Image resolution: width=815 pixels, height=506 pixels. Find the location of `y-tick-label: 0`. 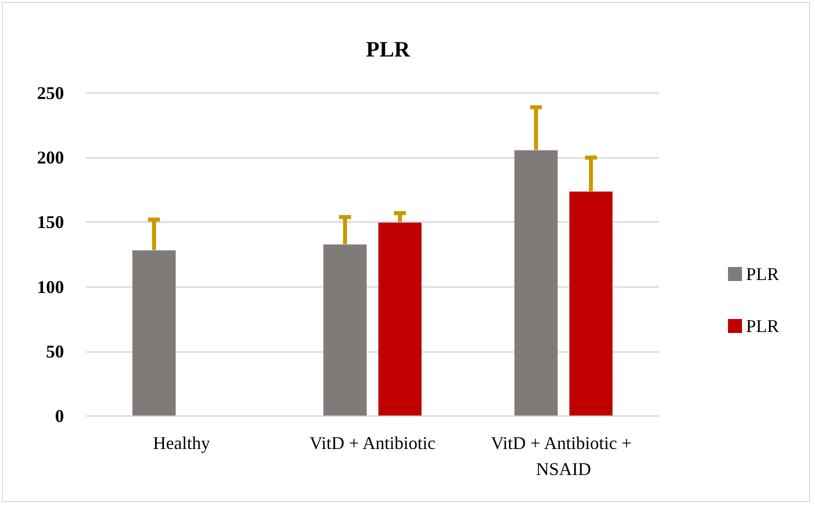

y-tick-label: 0 is located at coordinates (59, 416).